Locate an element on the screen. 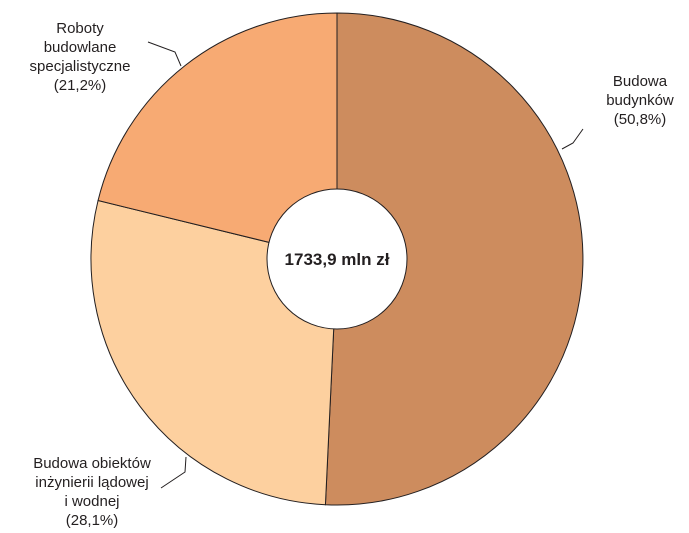 The image size is (689, 533). slice-label-0-line-1: budynków is located at coordinates (640, 100).